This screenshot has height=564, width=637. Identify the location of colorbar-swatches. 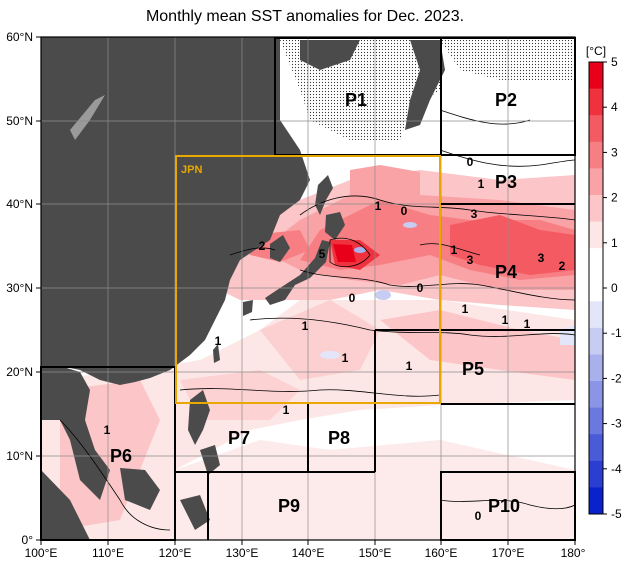
(596, 288).